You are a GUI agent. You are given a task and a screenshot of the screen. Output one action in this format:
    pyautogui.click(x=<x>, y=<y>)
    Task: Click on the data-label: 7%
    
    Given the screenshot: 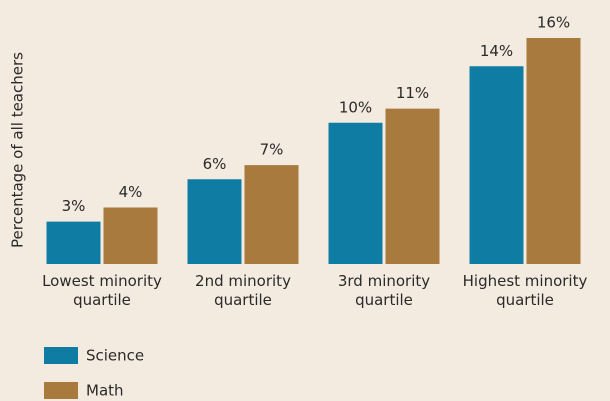 What is the action you would take?
    pyautogui.click(x=272, y=150)
    